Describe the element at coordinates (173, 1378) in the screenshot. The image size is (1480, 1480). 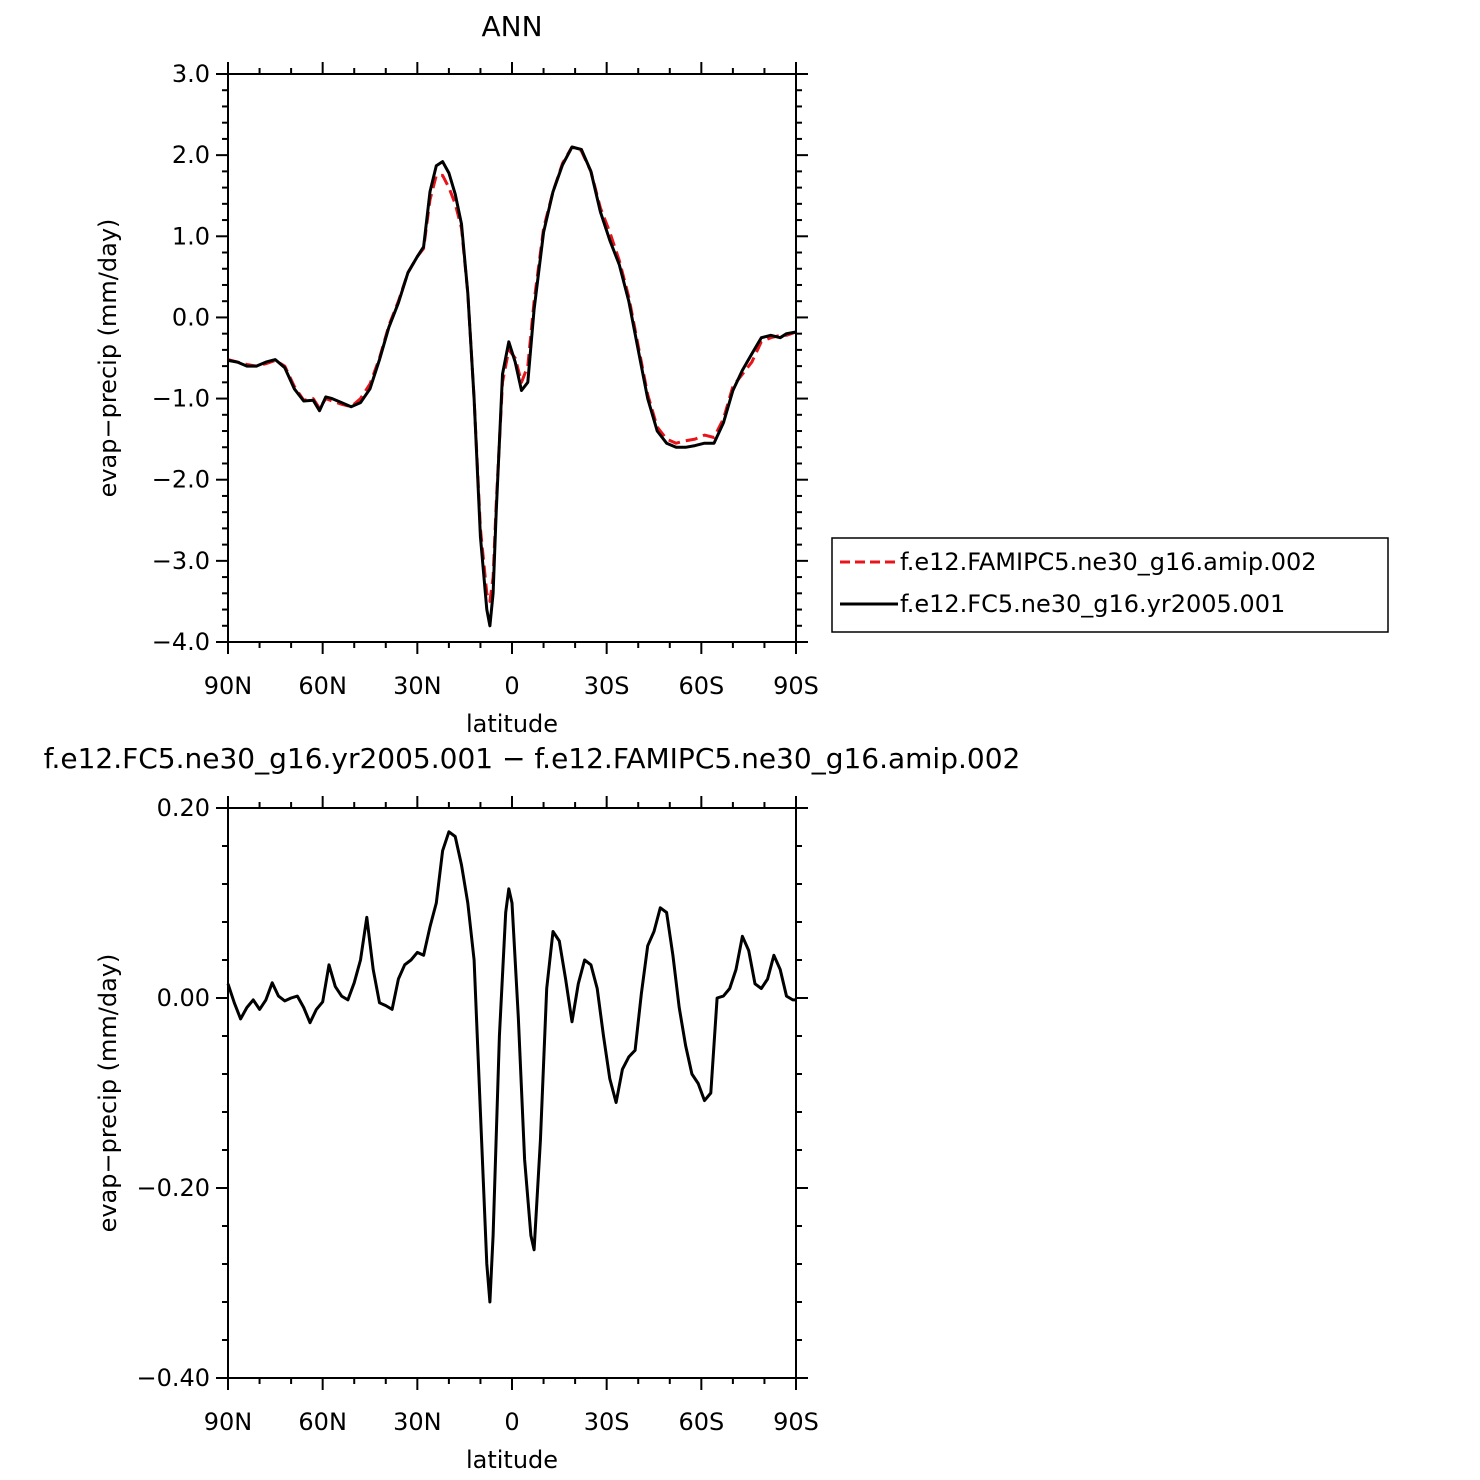
I see `y-tick-label: −0.40` at that location.